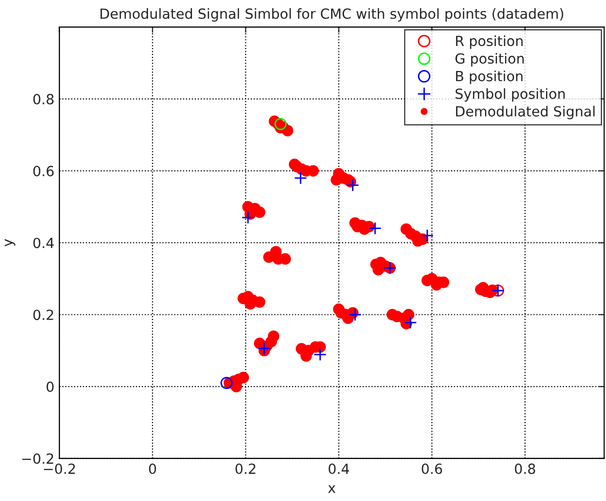 Image resolution: width=606 pixels, height=501 pixels. Describe the element at coordinates (43, 243) in the screenshot. I see `y-tick-label: 0.4` at that location.